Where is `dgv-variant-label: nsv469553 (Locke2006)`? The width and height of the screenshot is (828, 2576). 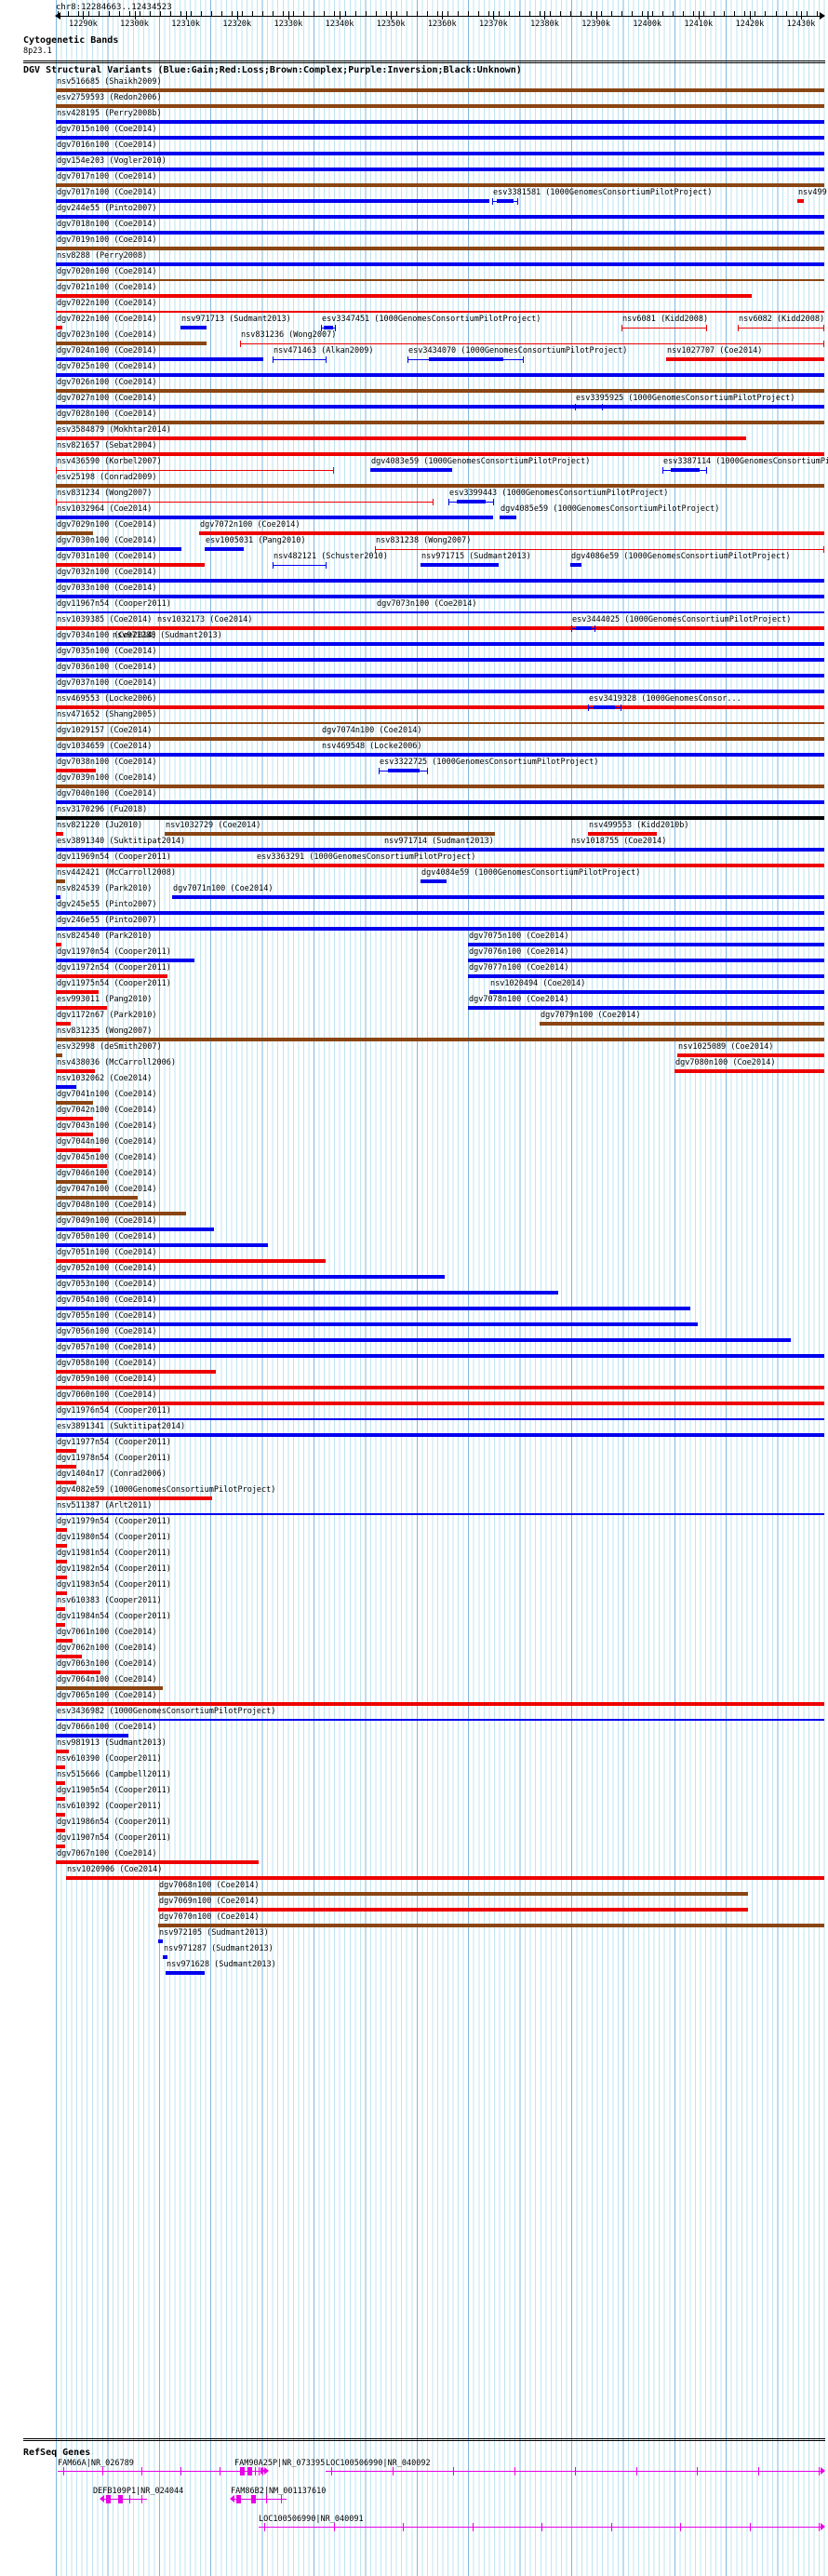
dgv-variant-label: nsv469553 (Locke2006) is located at coordinates (107, 699).